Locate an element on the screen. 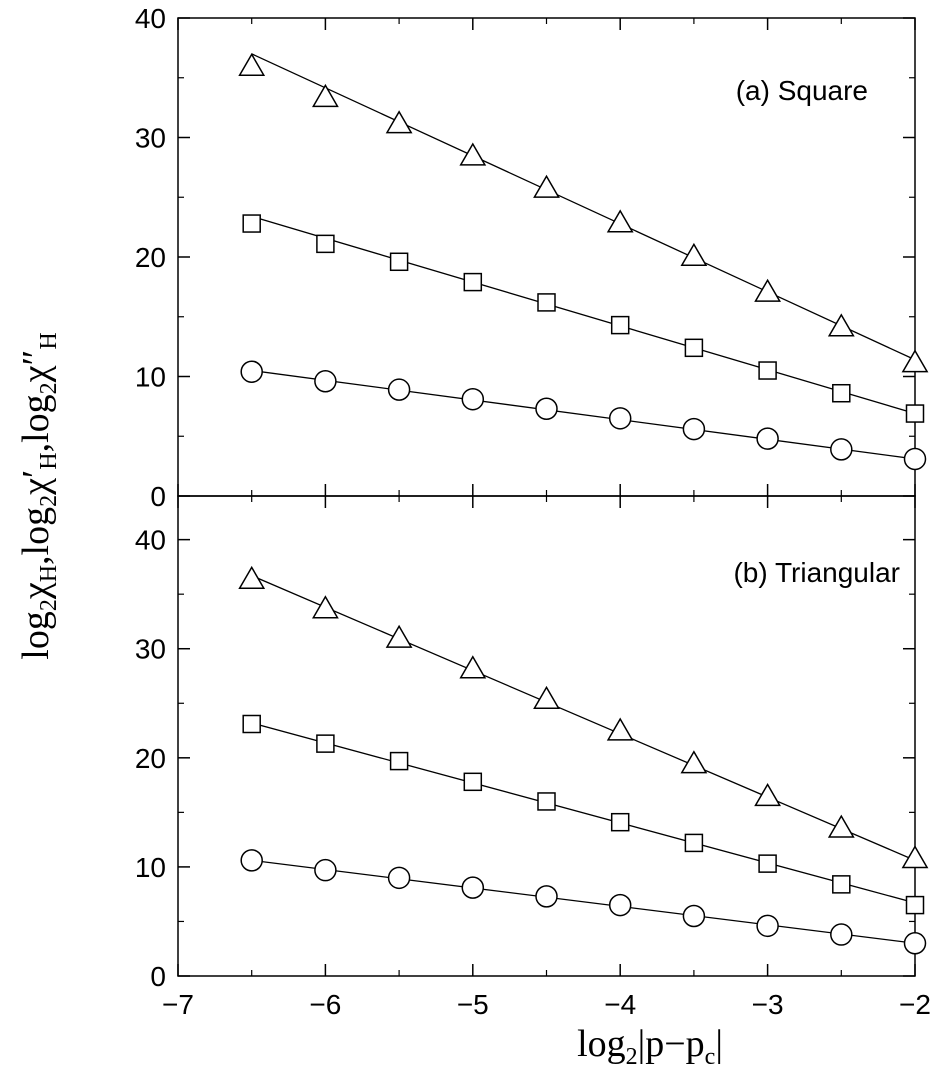 This screenshot has width=938, height=1074. x-axis-title-end: | is located at coordinates (719, 1044).